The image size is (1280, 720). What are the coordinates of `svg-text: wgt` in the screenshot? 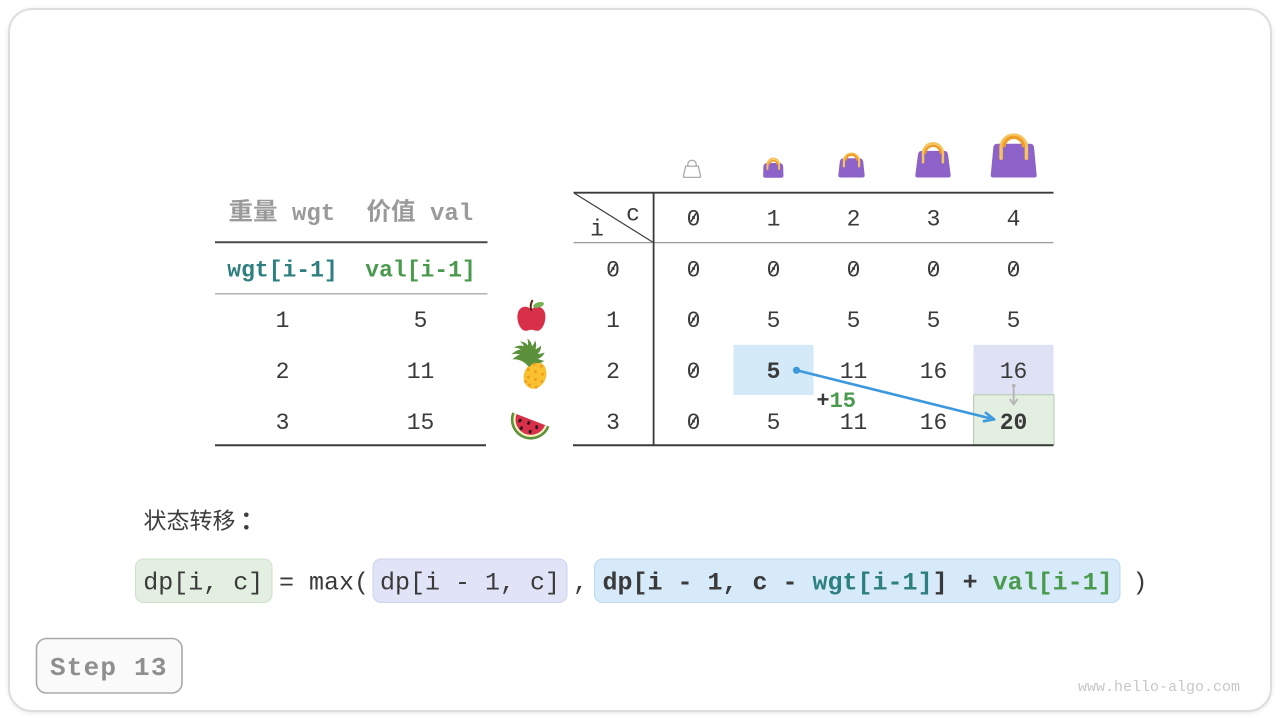 It's located at (313, 214).